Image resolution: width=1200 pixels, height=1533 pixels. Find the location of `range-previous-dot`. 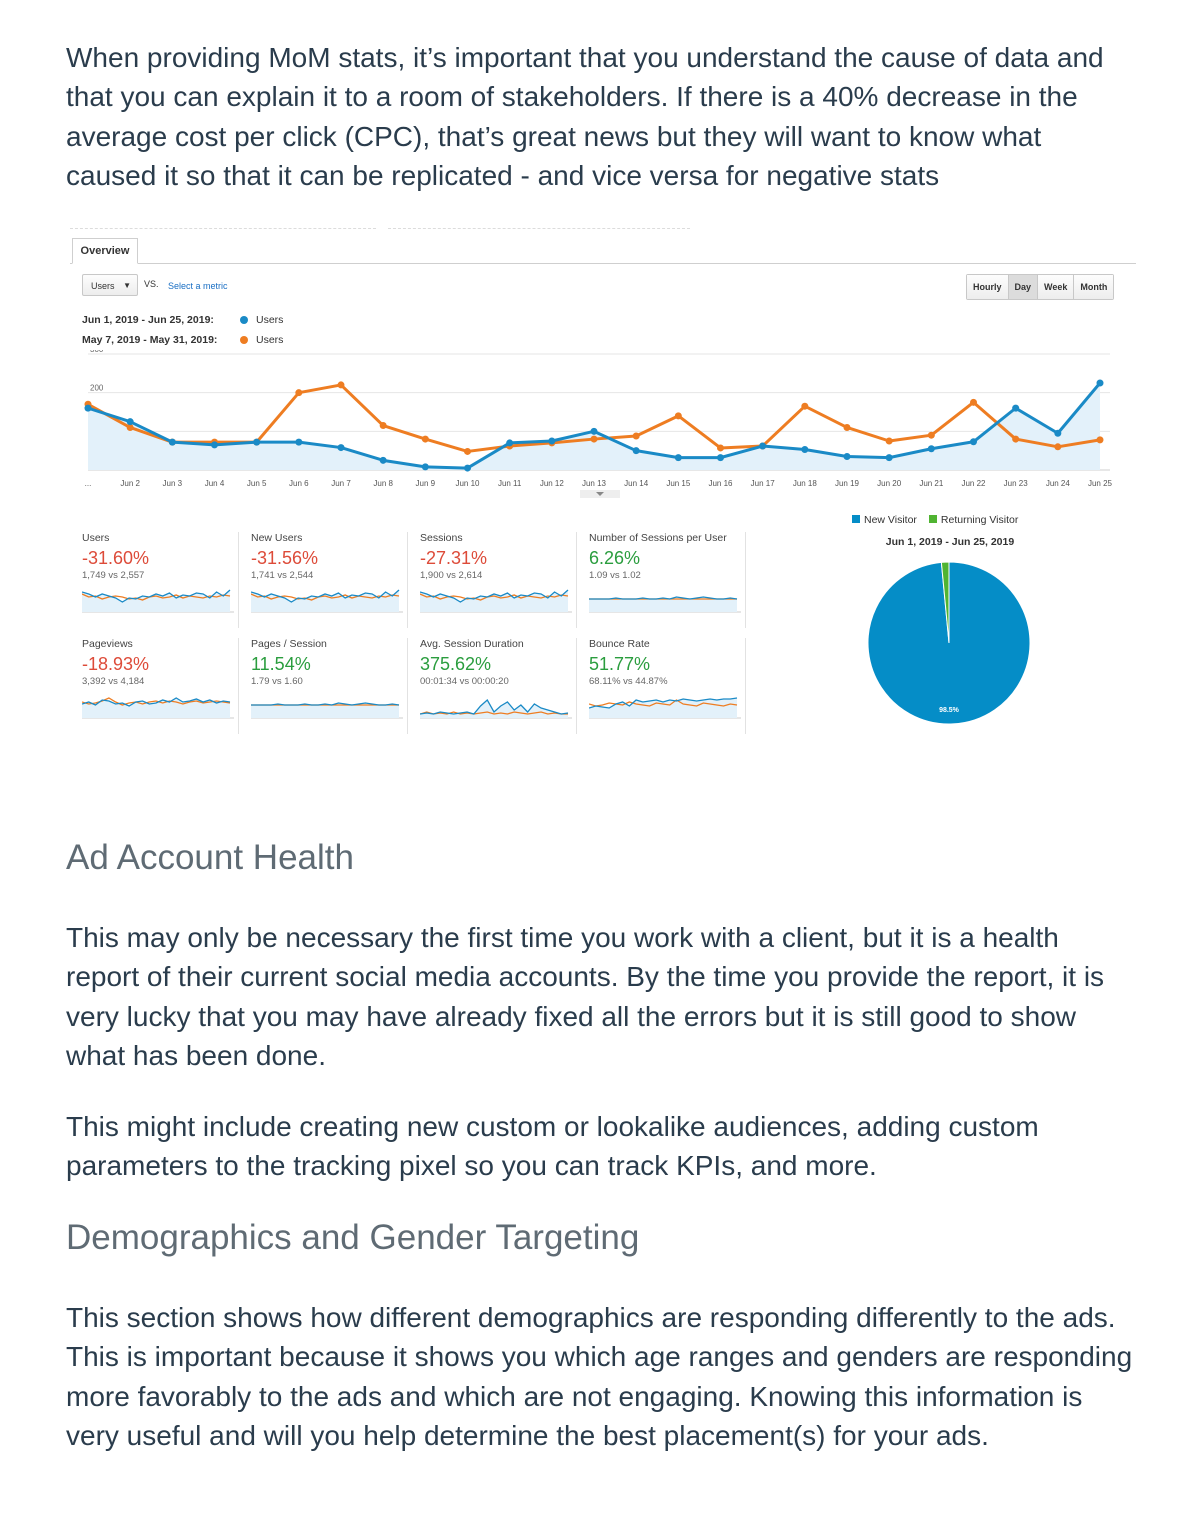

range-previous-dot is located at coordinates (244, 340).